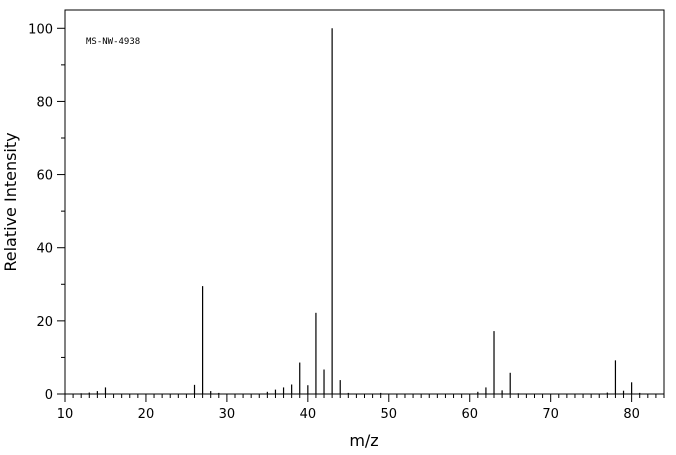 The image size is (676, 455). Describe the element at coordinates (44, 176) in the screenshot. I see `y-tick-label: 60` at that location.